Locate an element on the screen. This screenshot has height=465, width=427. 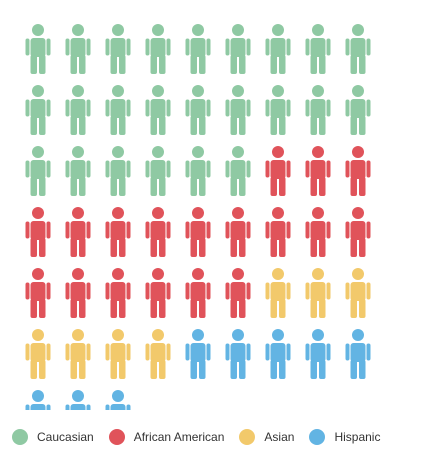
legend-item-hispanic: Hispanic is located at coordinates (344, 437).